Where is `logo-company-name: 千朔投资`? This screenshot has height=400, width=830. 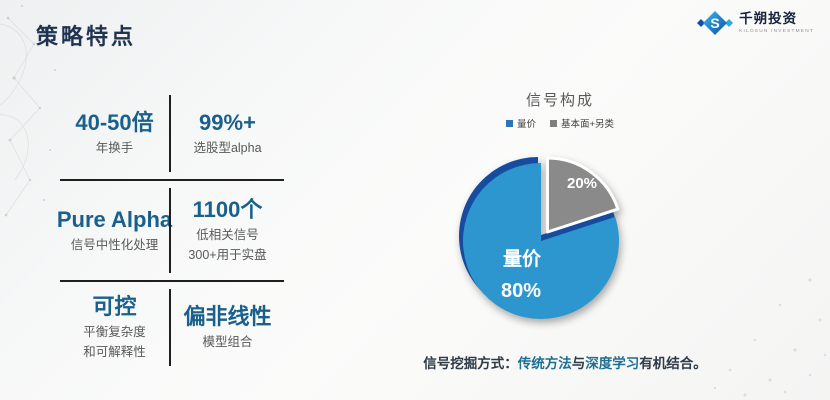
logo-company-name: 千朔投资 is located at coordinates (768, 19).